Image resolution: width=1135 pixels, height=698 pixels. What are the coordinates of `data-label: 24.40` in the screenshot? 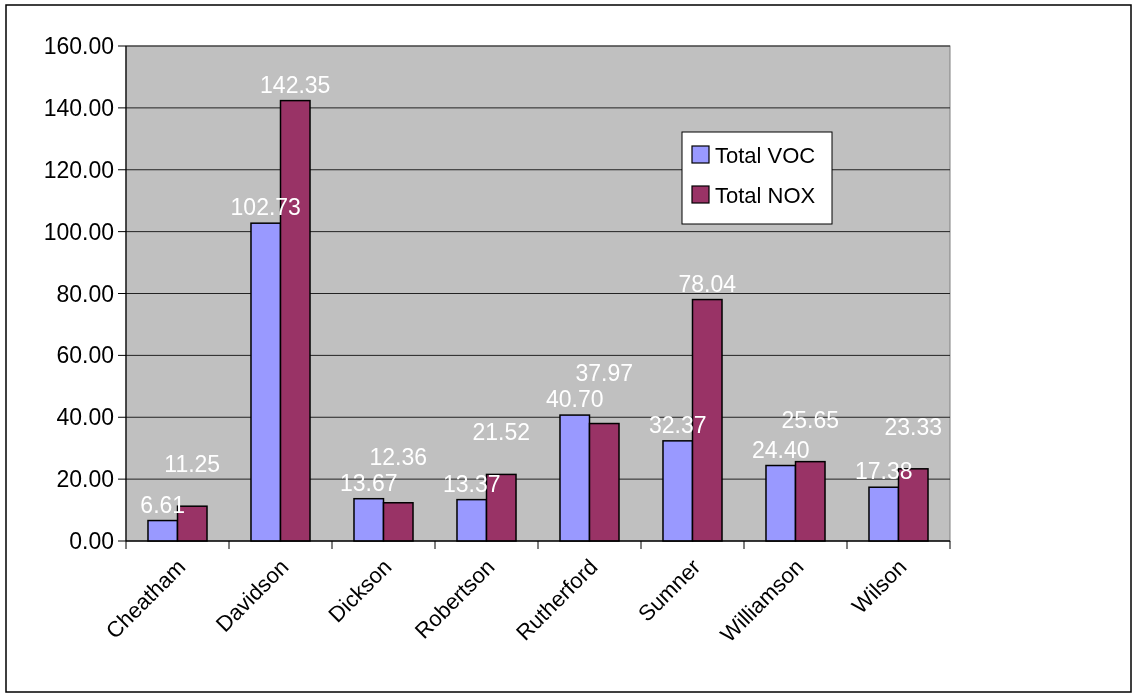 It's located at (780, 449).